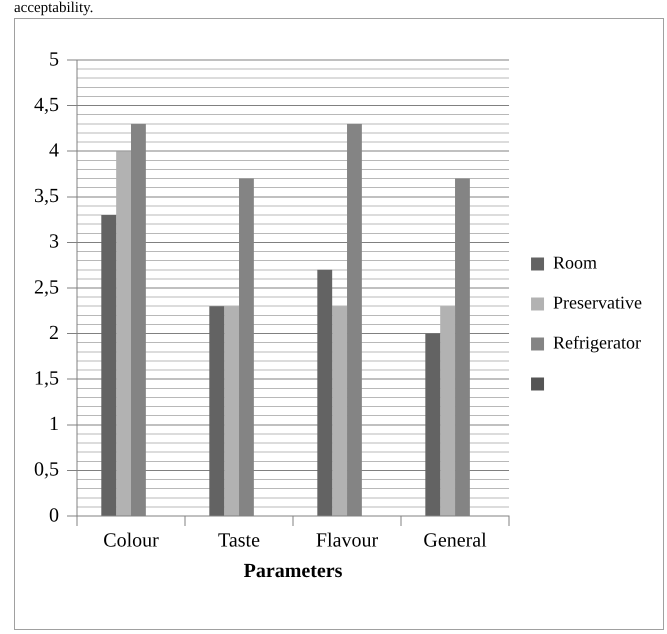 This screenshot has width=667, height=634. What do you see at coordinates (131, 540) in the screenshot?
I see `x-tick-label: Colour` at bounding box center [131, 540].